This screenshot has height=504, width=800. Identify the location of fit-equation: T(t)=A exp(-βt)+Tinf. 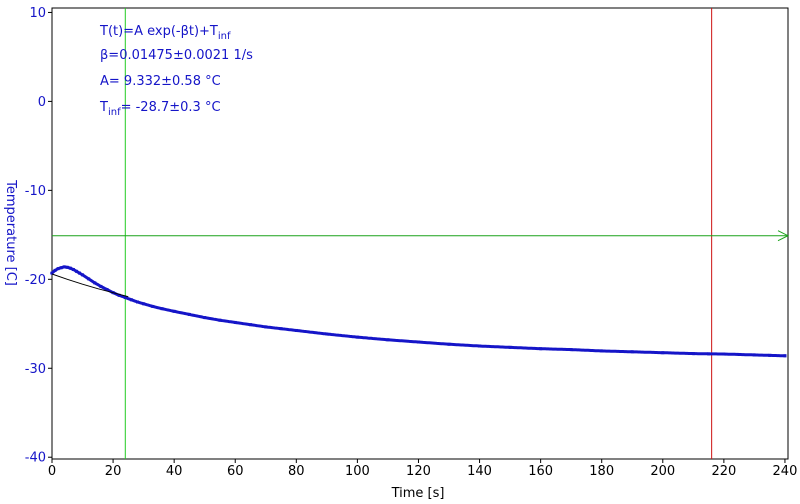
(165, 33).